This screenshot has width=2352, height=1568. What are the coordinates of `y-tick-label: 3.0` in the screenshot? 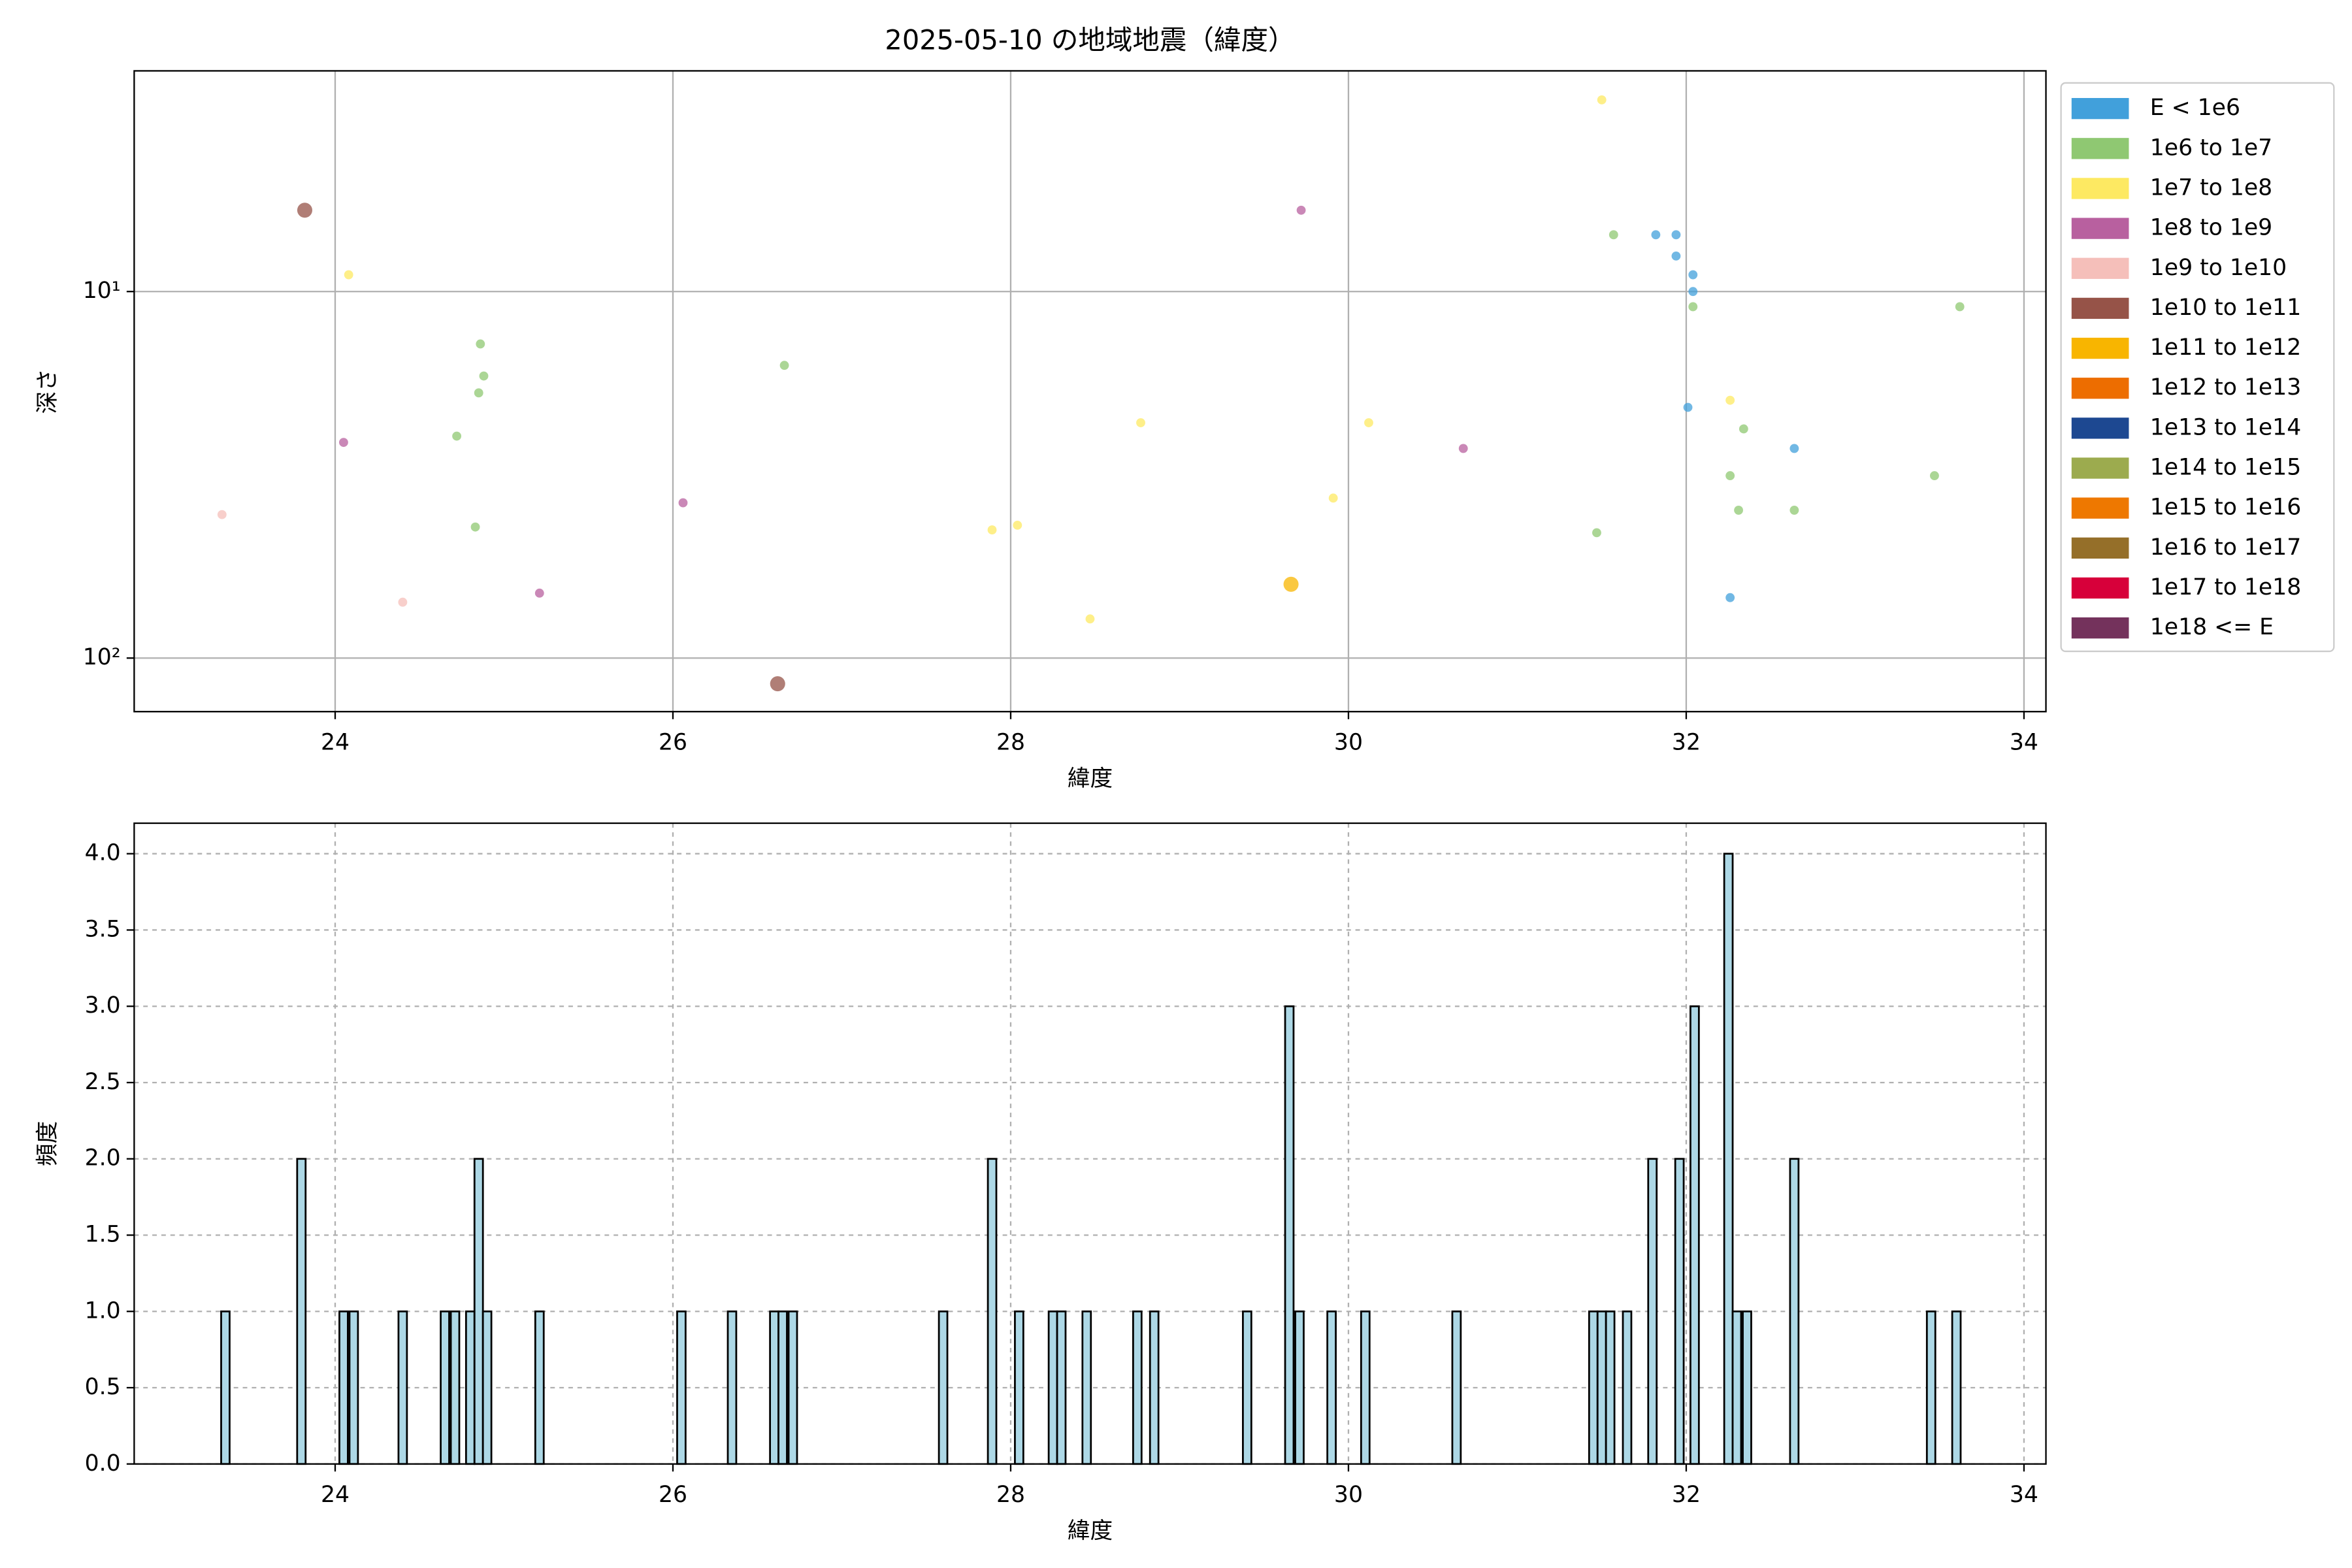 It's located at (103, 1005).